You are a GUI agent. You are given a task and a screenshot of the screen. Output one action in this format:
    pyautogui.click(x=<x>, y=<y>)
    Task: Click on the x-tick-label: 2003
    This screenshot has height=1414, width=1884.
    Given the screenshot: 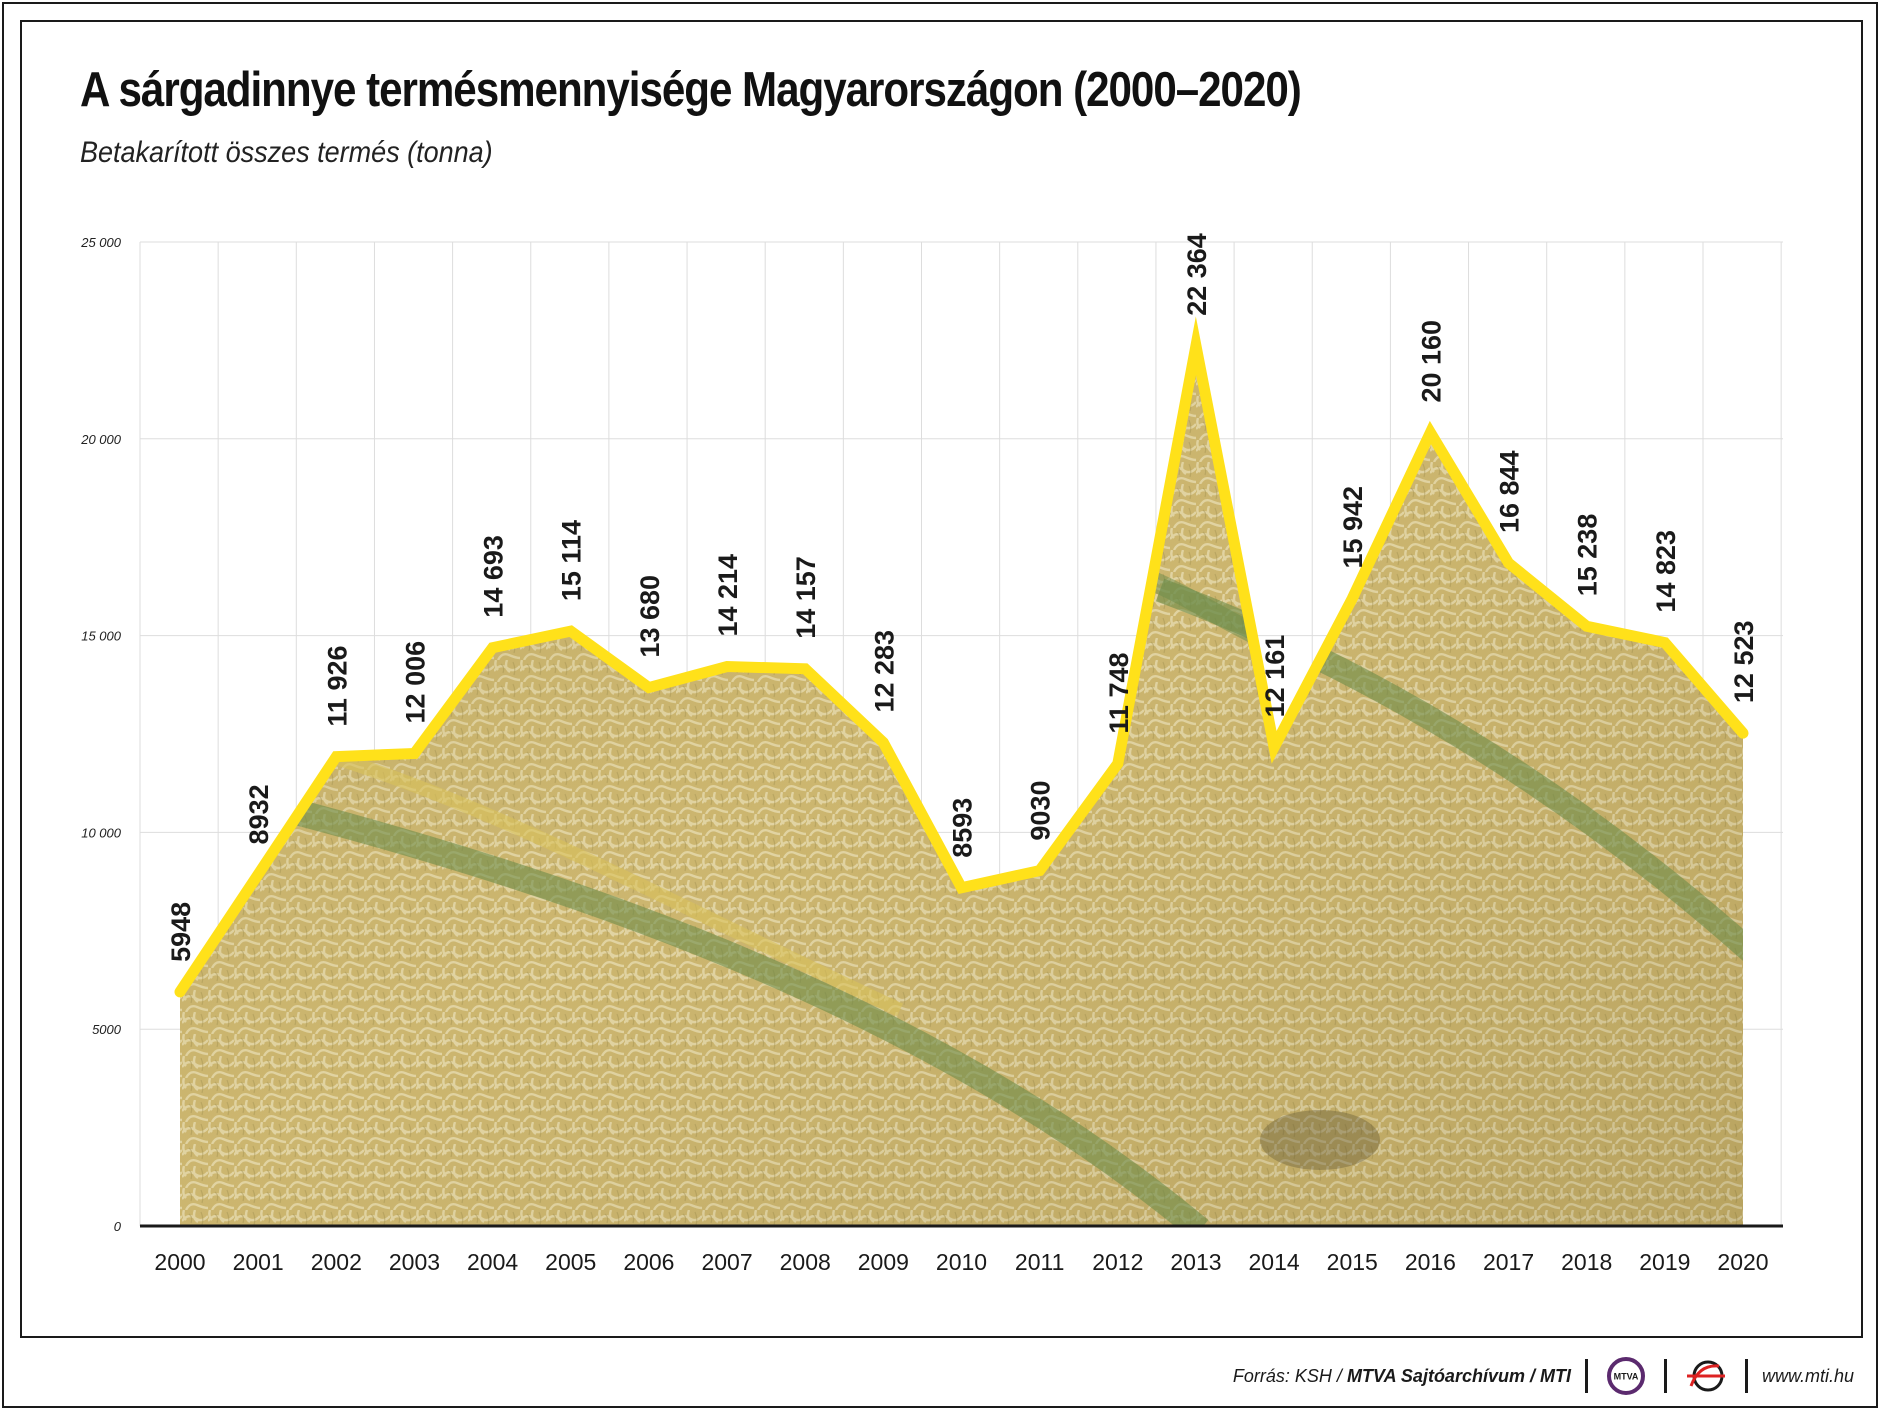 What is the action you would take?
    pyautogui.click(x=414, y=1262)
    